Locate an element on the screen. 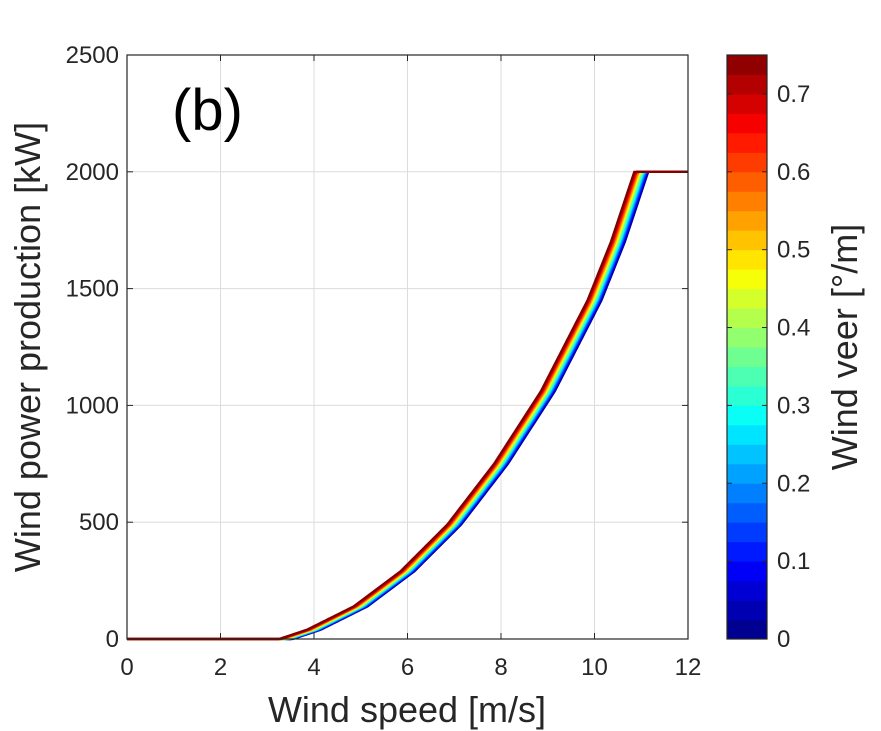 The height and width of the screenshot is (731, 881). colorbar-tick-label: 0.6 is located at coordinates (793, 172).